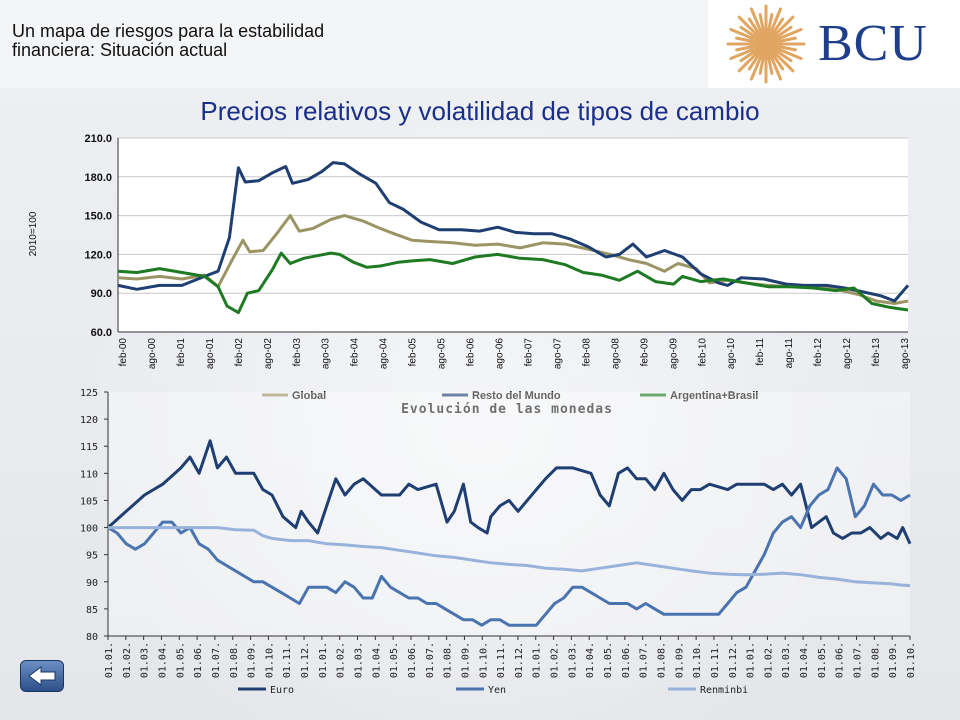  I want to click on back-button, so click(42, 676).